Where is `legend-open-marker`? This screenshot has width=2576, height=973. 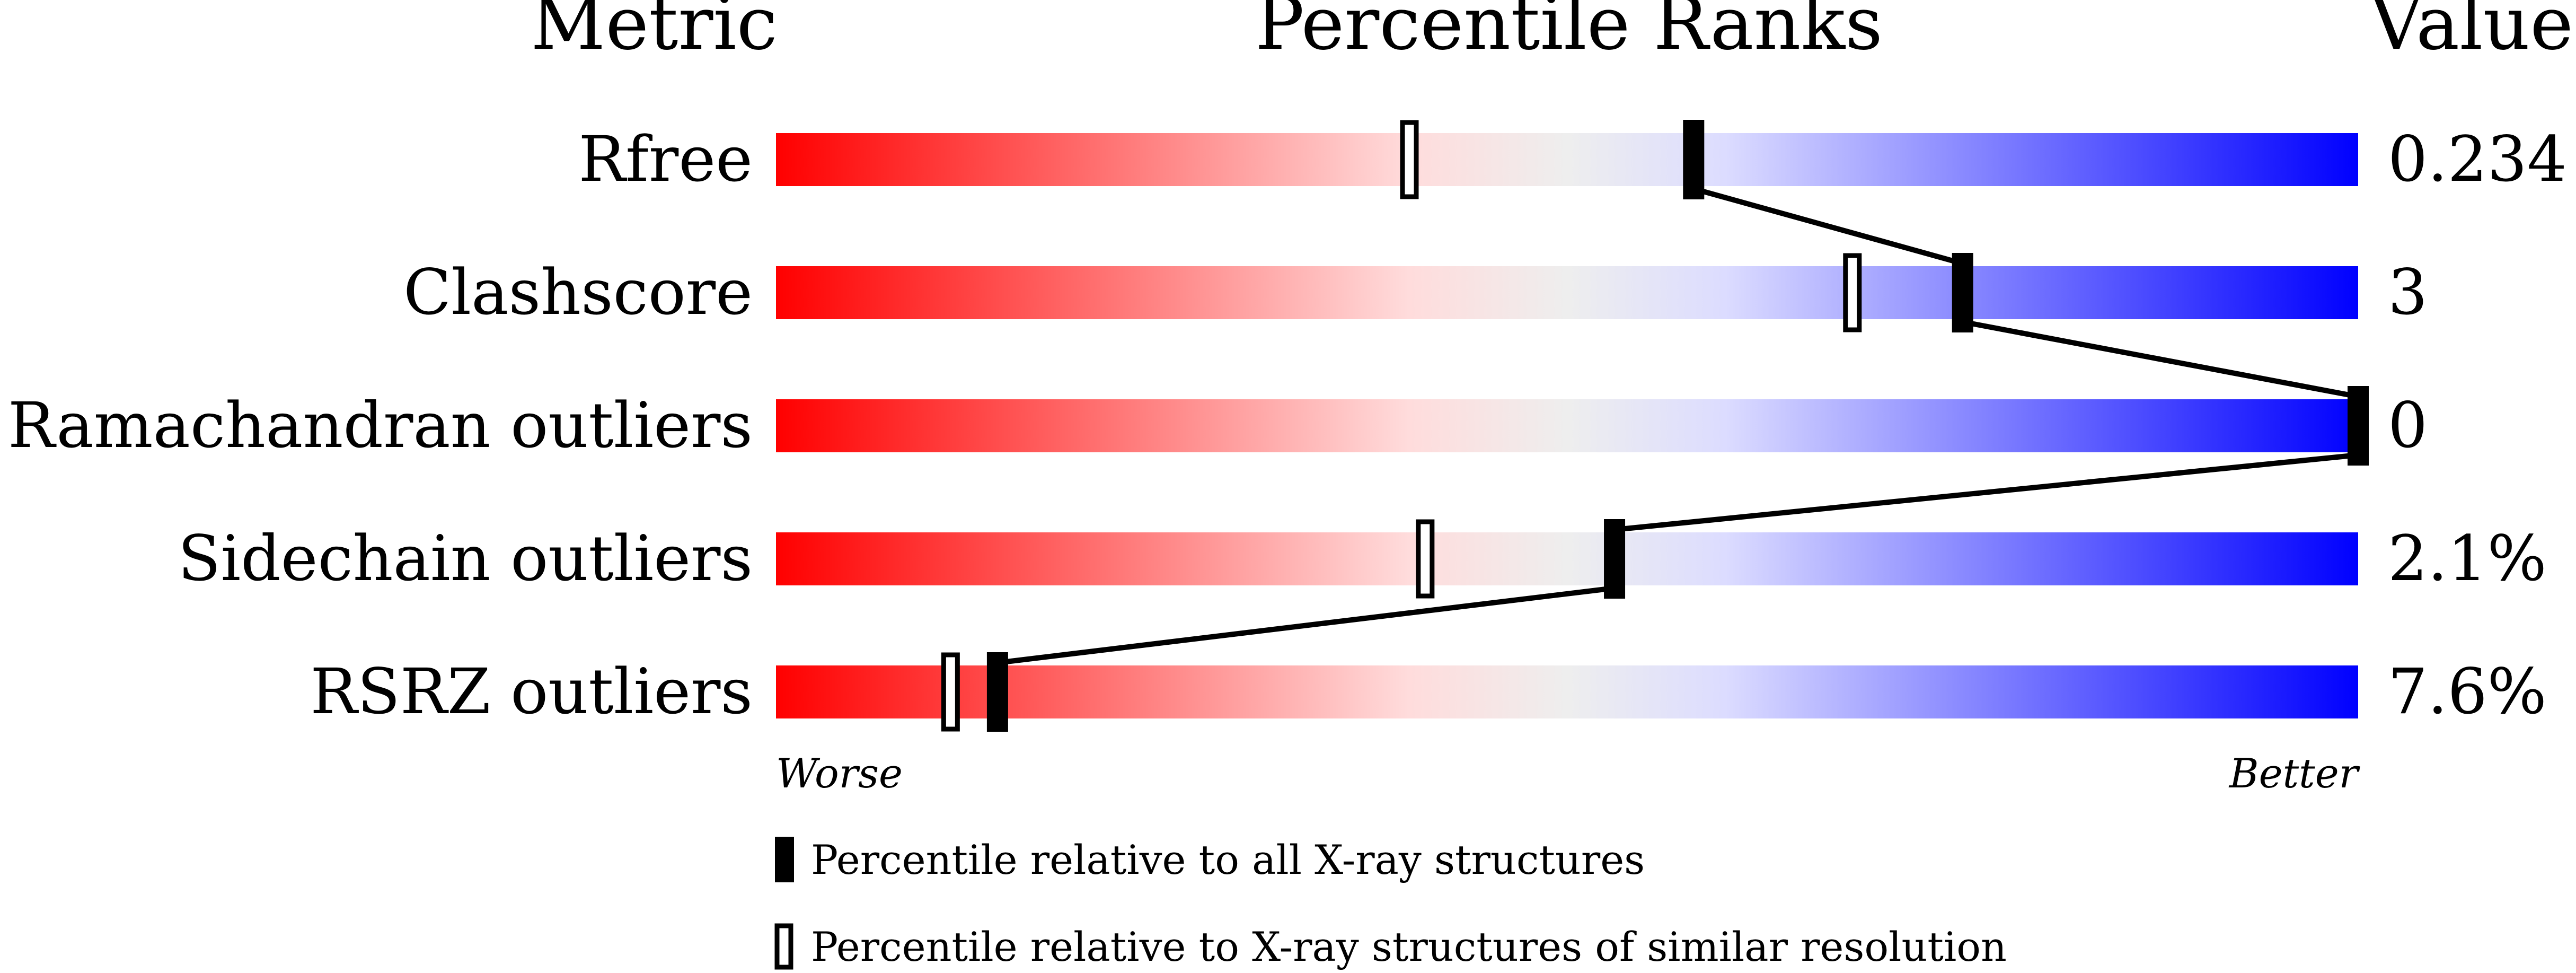
legend-open-marker is located at coordinates (783, 946).